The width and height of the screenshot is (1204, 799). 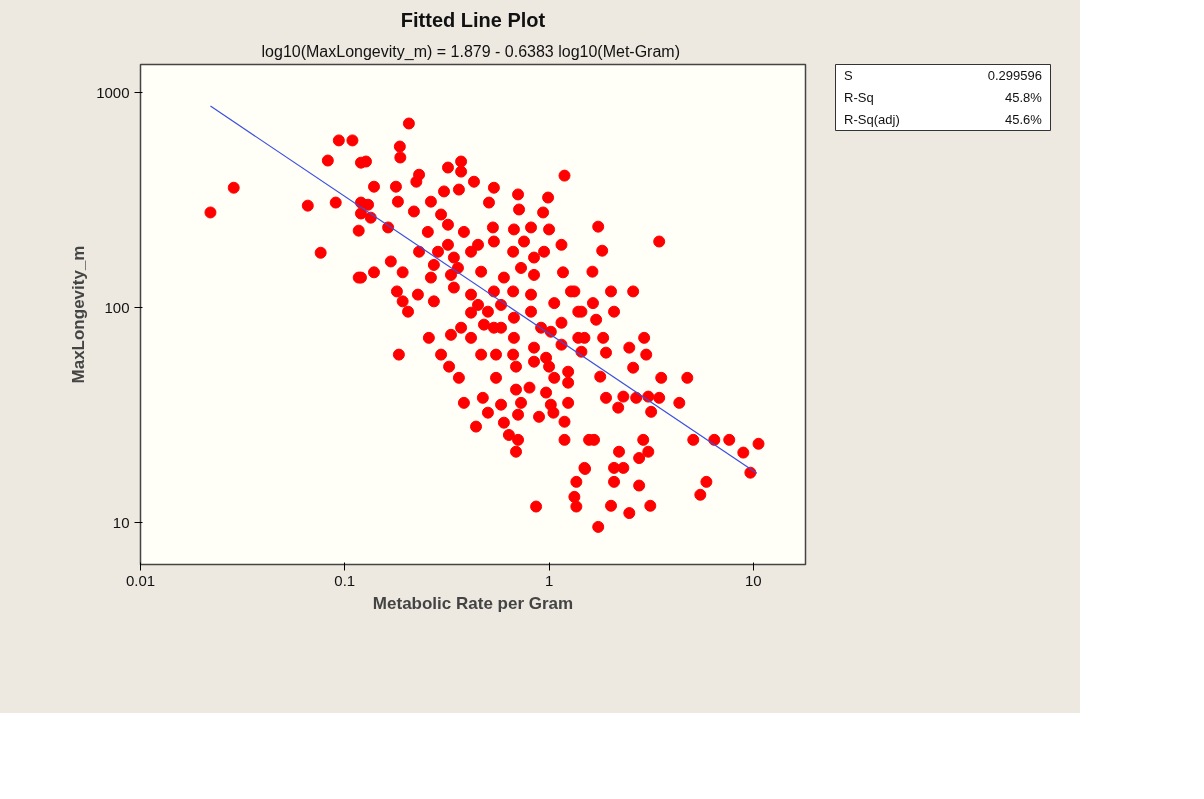 I want to click on x-tick-label: 0.01, so click(x=140, y=580).